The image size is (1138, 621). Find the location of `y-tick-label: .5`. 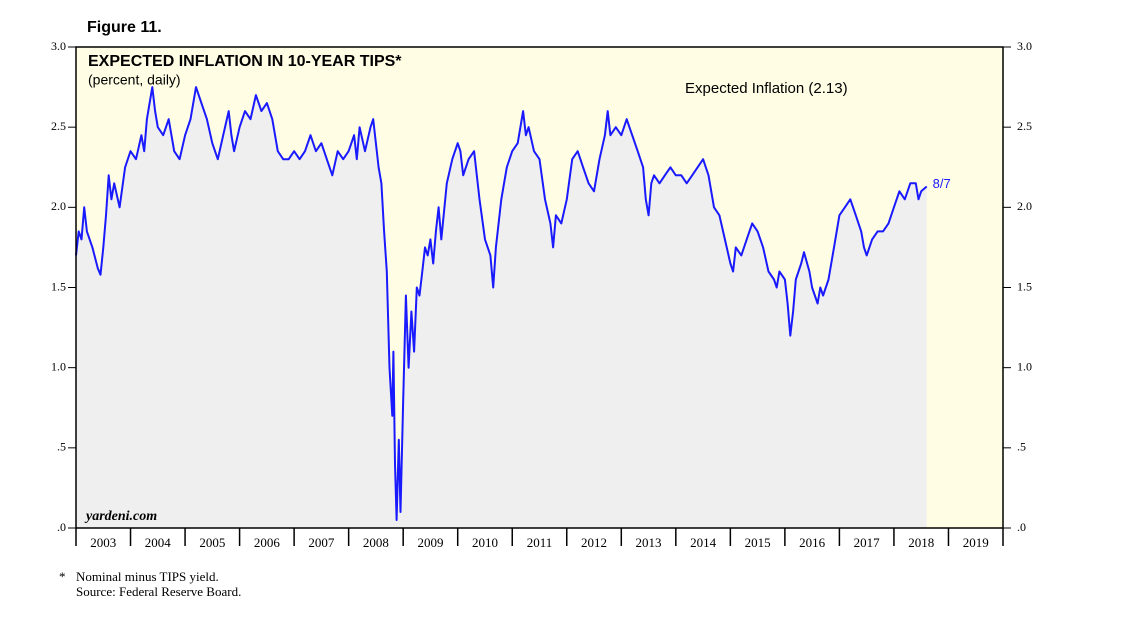

y-tick-label: .5 is located at coordinates (61, 447).